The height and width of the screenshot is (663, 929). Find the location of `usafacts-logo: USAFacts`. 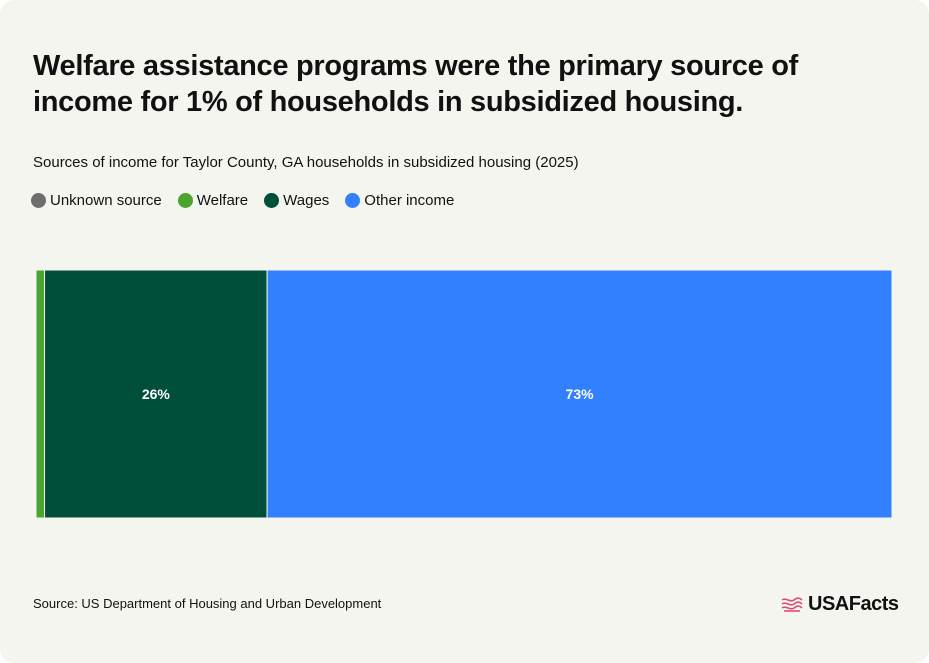

usafacts-logo: USAFacts is located at coordinates (839, 604).